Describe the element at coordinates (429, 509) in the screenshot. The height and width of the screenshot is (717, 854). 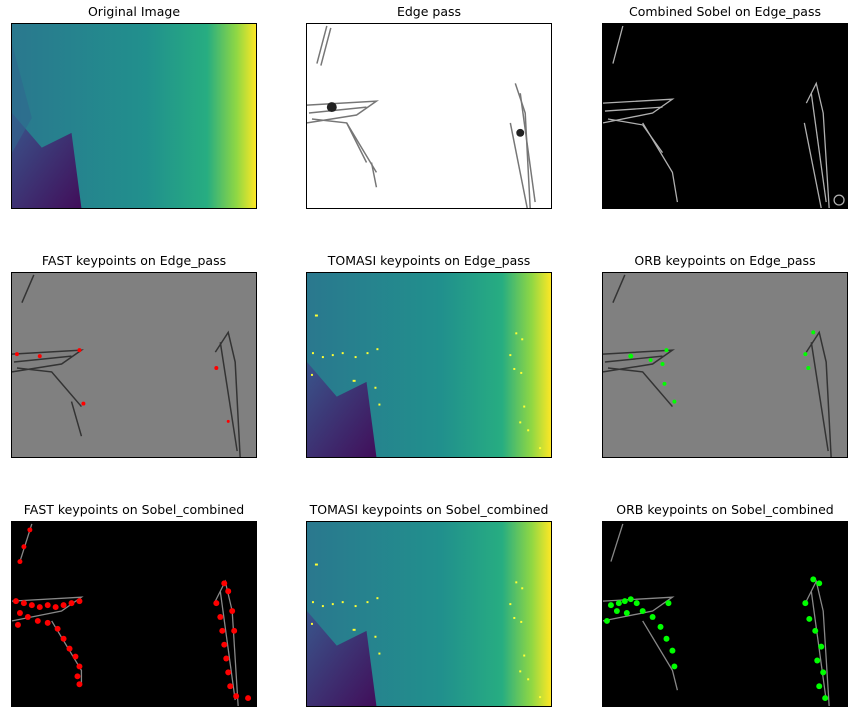
I see `panel-title: TOMASI keypoints on Sobel_combined` at that location.